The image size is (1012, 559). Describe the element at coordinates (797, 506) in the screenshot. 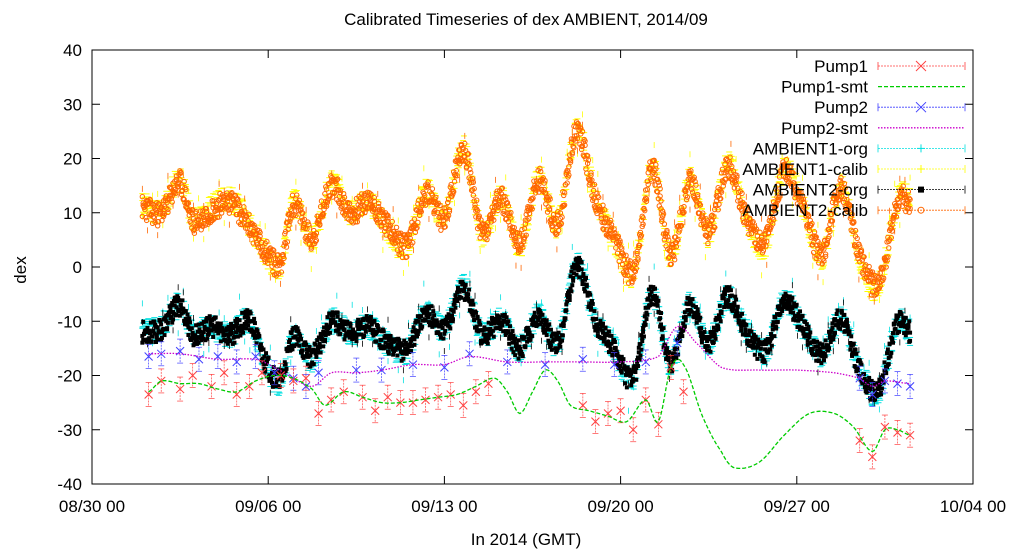

I see `x-tick-label: 09/27 00` at that location.